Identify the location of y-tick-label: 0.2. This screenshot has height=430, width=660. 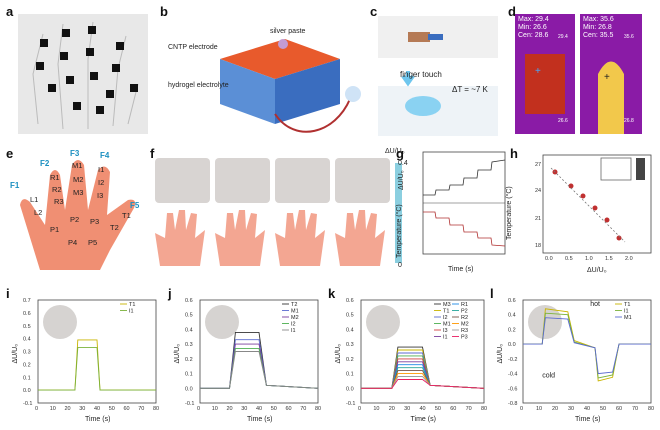
(512, 330).